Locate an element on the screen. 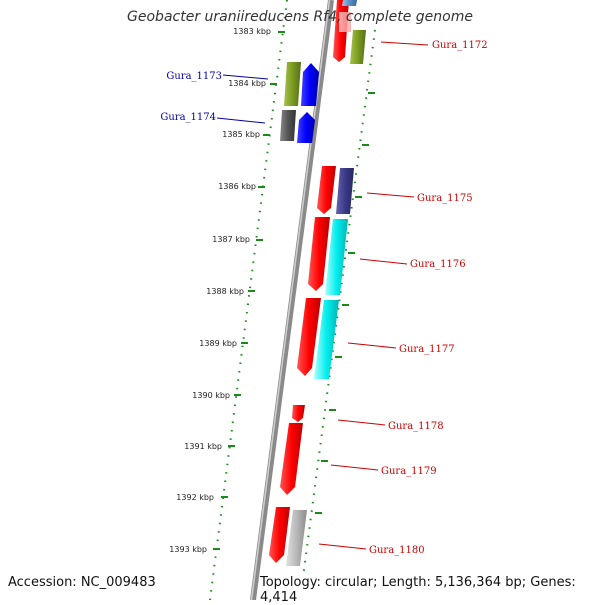 The width and height of the screenshot is (600, 605). left-dotted-track is located at coordinates (248, 300).